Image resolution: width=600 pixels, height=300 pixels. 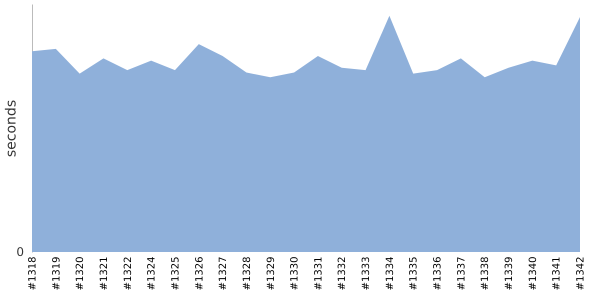 What do you see at coordinates (438, 273) in the screenshot?
I see `x-tick-label: #1336` at bounding box center [438, 273].